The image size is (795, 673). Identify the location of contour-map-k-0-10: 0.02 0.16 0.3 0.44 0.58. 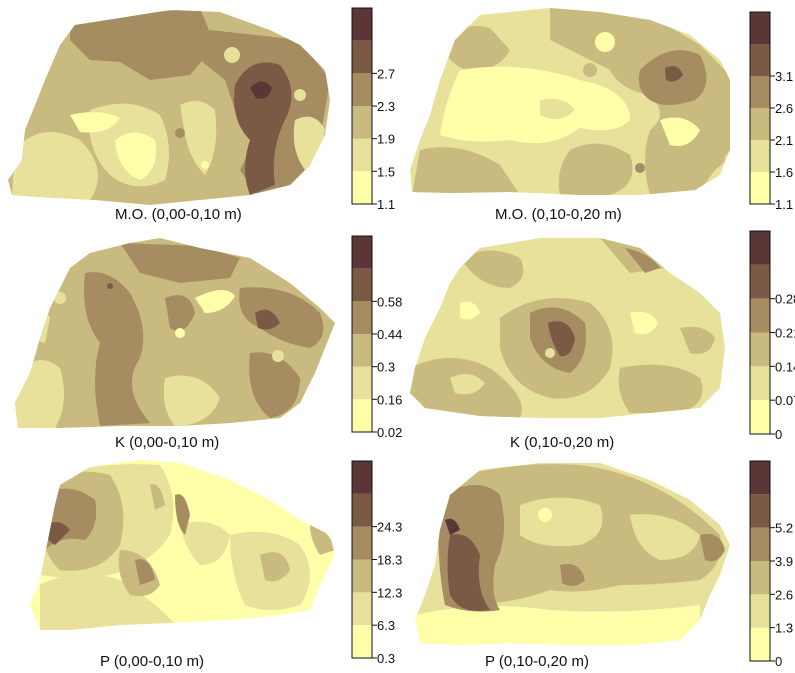
(208, 337).